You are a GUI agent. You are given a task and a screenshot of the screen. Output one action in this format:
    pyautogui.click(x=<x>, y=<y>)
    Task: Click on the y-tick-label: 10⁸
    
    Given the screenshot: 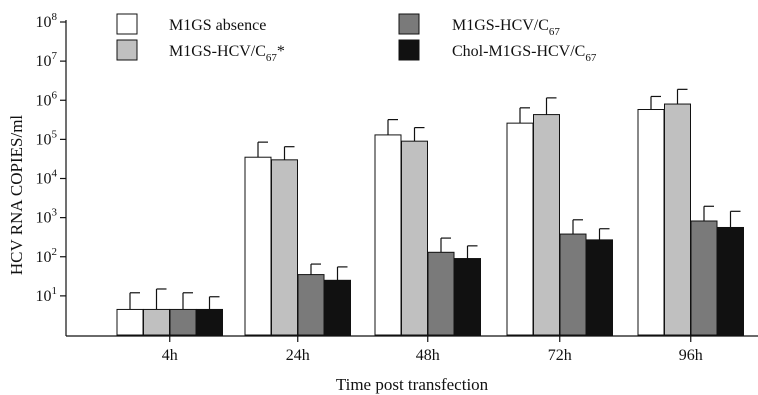 What is the action you would take?
    pyautogui.click(x=47, y=21)
    